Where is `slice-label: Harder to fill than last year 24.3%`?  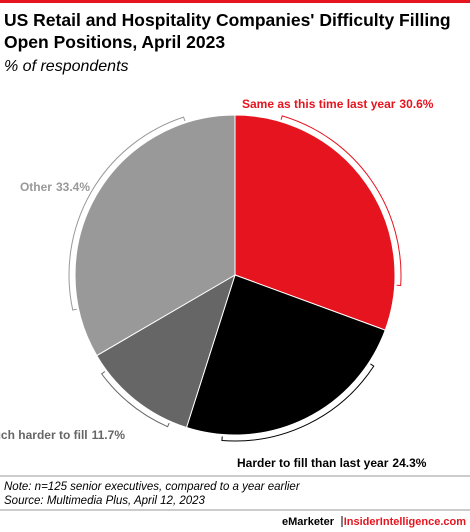
slice-label: Harder to fill than last year 24.3% is located at coordinates (332, 463).